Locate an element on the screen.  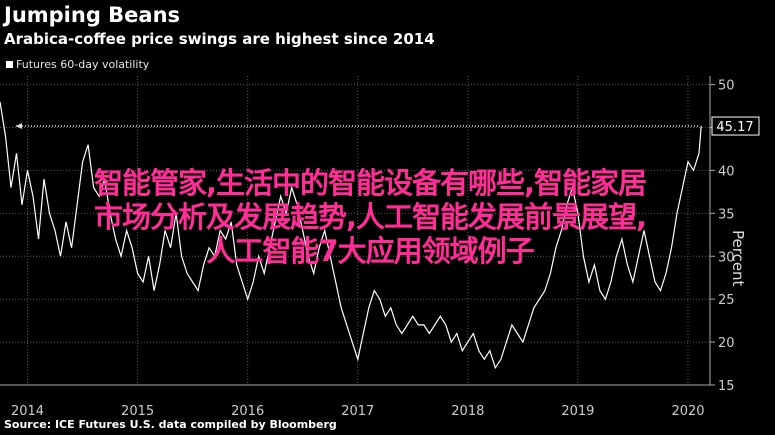
last-value-box is located at coordinates (735, 126).